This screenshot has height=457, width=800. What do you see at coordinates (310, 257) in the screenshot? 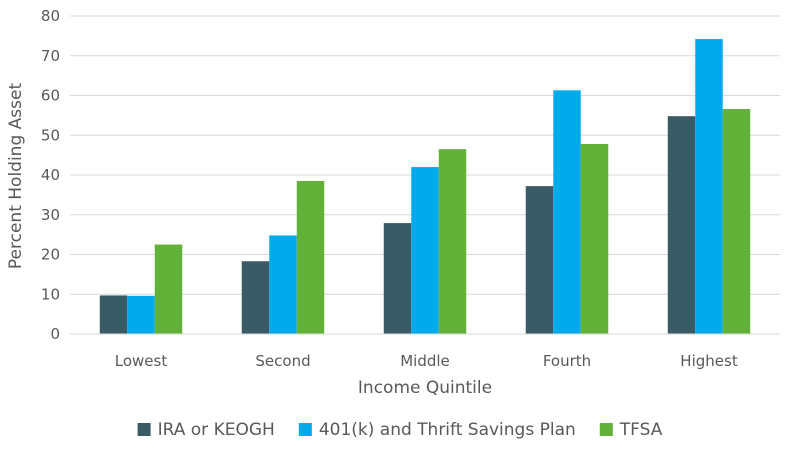
I see `bar-tfsa-second` at bounding box center [310, 257].